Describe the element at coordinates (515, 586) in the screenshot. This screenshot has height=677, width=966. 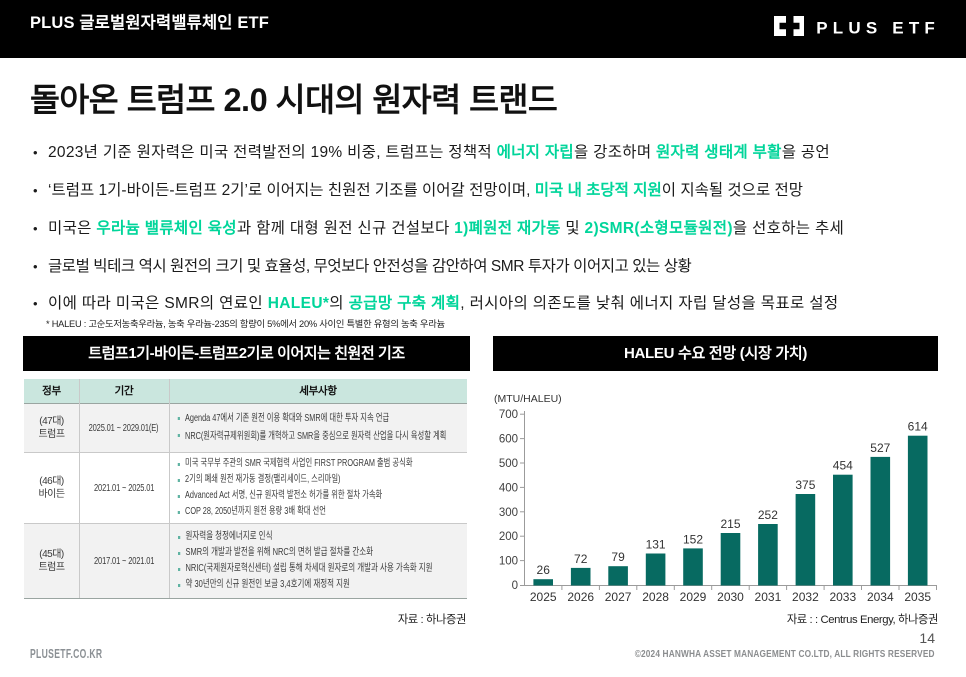
I see `svg-text: 0` at that location.